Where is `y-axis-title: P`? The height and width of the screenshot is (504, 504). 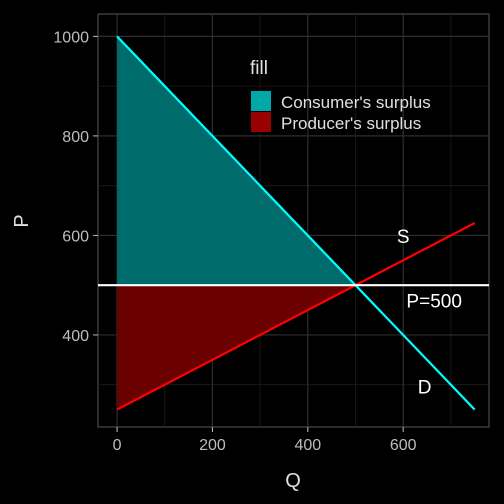
y-axis-title: P is located at coordinates (22, 220).